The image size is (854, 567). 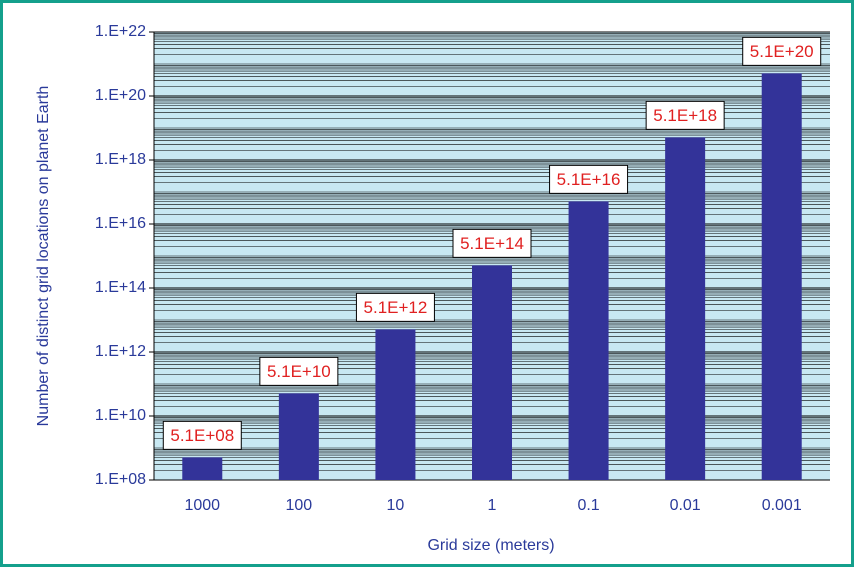 I want to click on value-label: 5.1E+16, so click(x=589, y=179).